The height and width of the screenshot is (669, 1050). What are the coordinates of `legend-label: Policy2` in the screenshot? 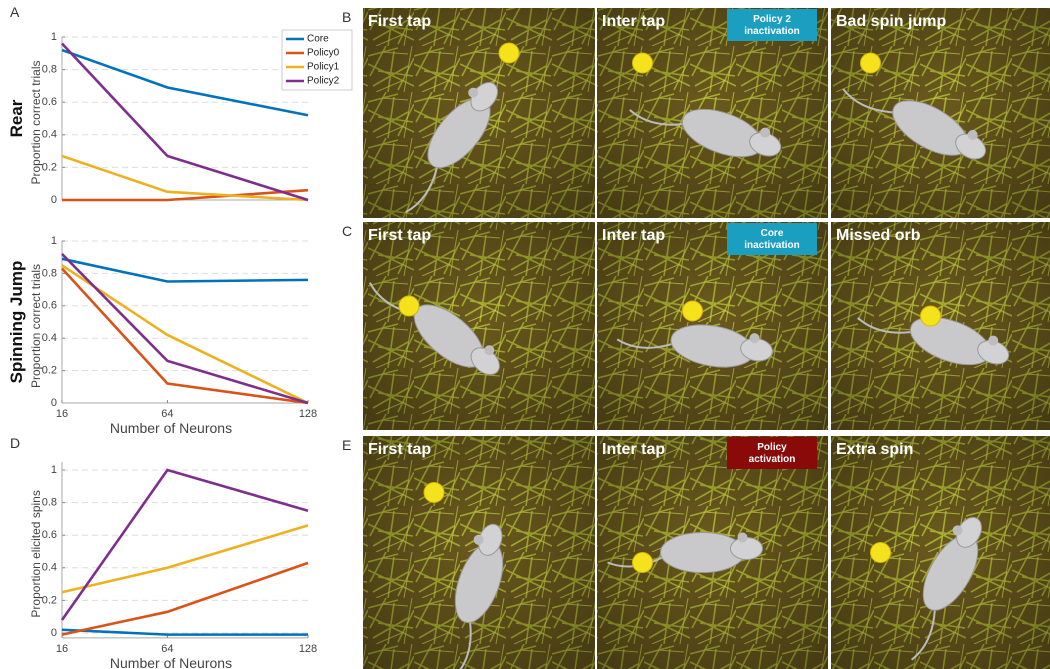 It's located at (323, 81).